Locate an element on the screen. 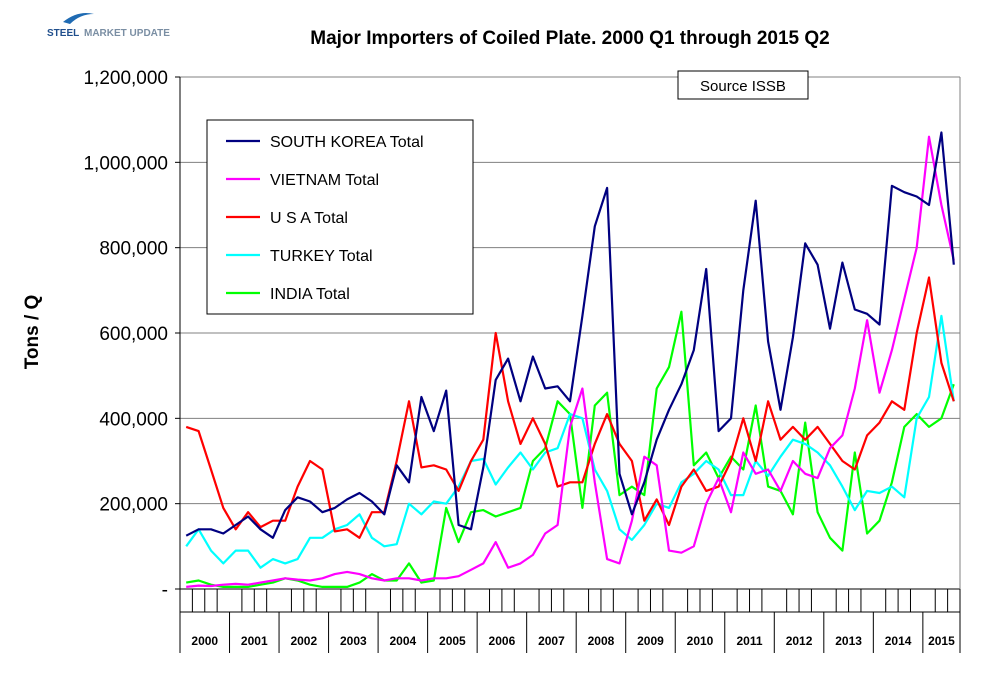  x-tick-label: 2010 is located at coordinates (700, 641).